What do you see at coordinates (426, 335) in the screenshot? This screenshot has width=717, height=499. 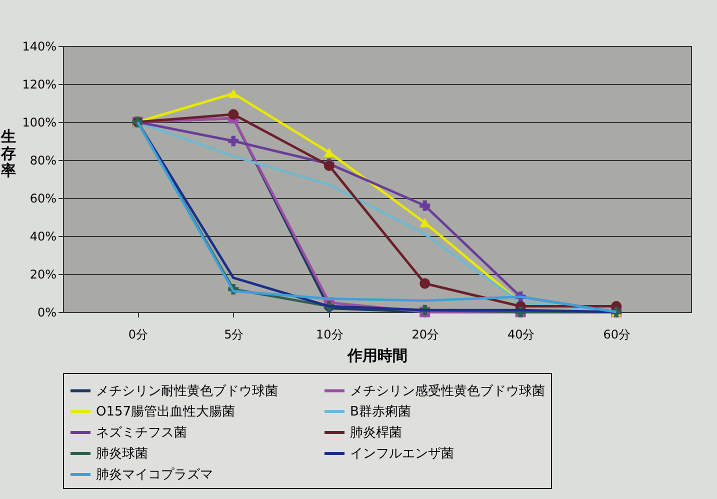 I see `x-tick-label: 20分` at bounding box center [426, 335].